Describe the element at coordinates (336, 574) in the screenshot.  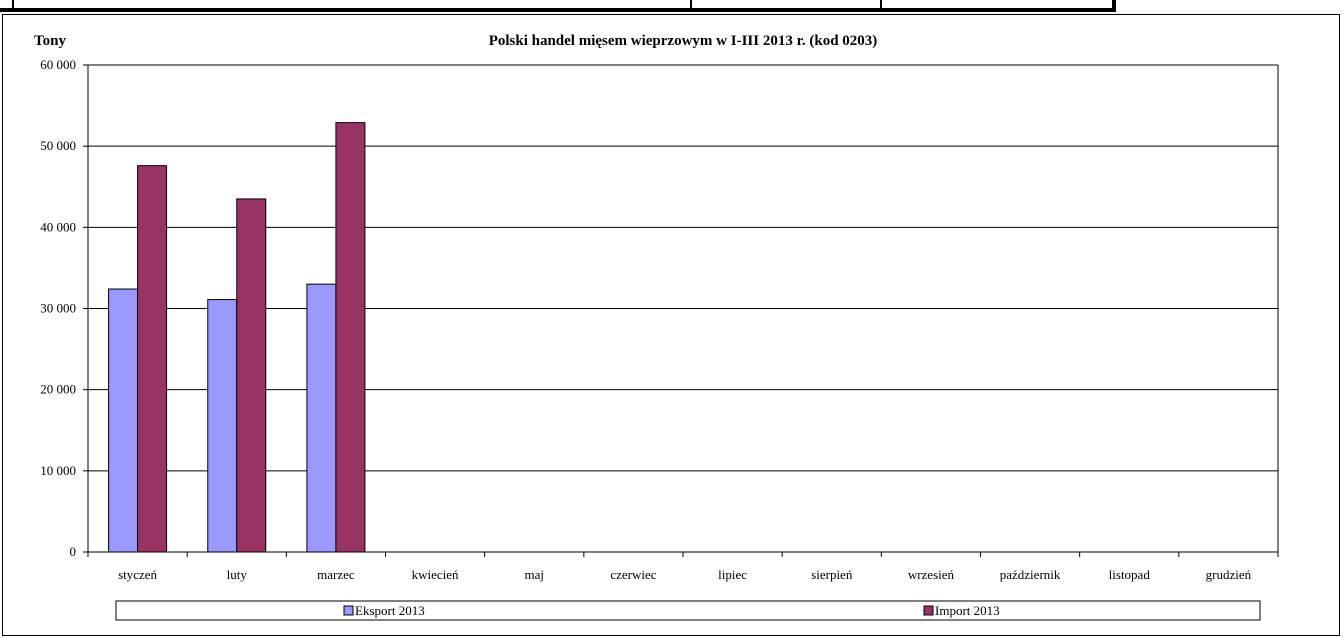
I see `x-tick-label: marzec` at that location.